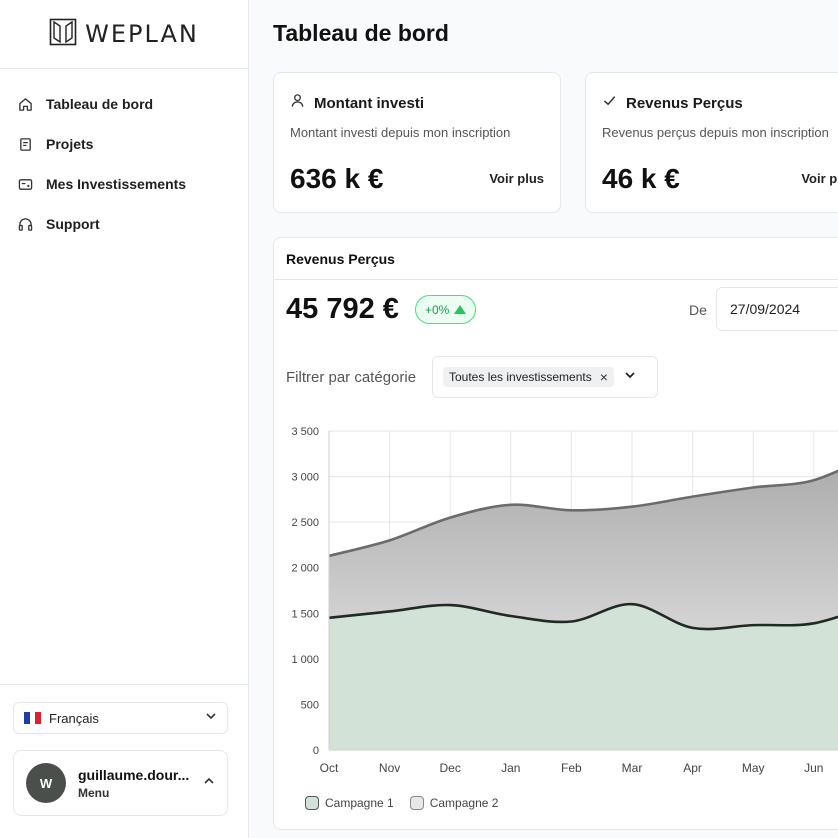 Image resolution: width=838 pixels, height=838 pixels. Describe the element at coordinates (25, 144) in the screenshot. I see `document-icon` at that location.